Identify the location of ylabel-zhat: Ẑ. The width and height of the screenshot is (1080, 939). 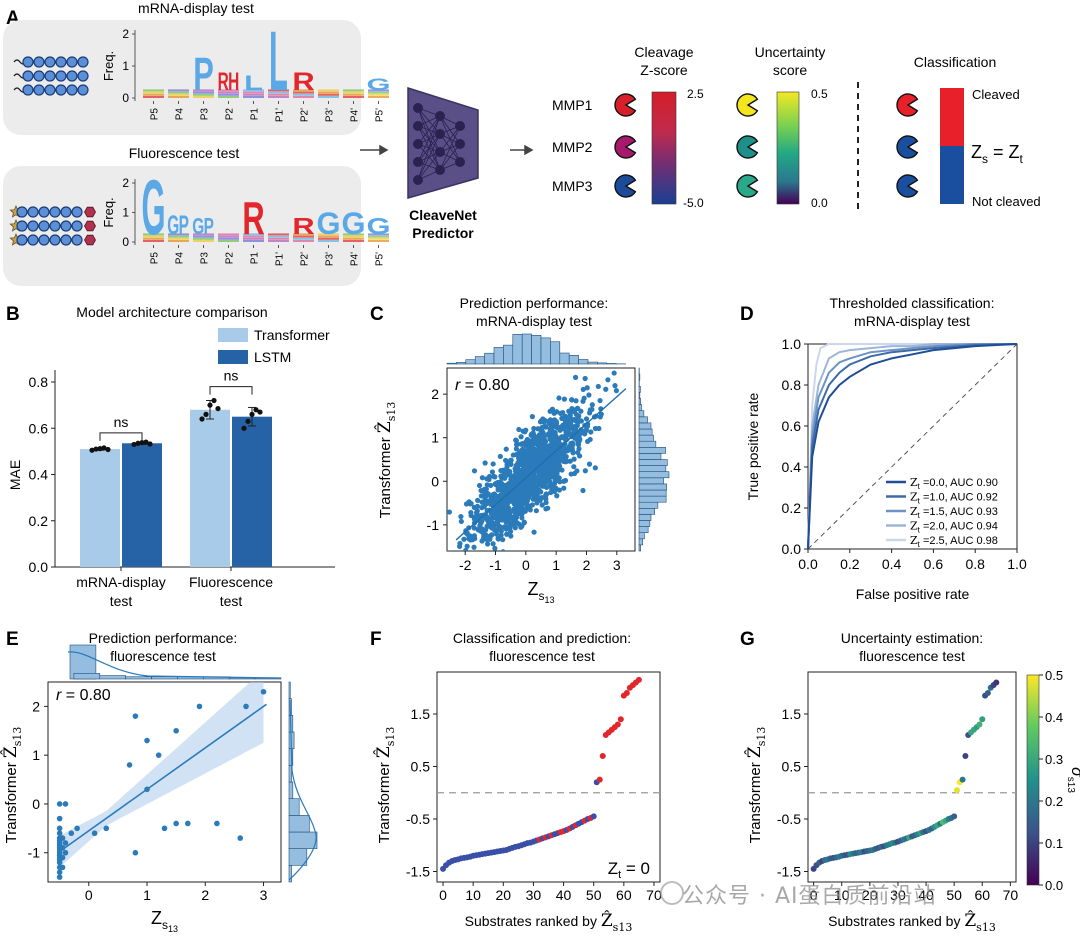
(10, 752).